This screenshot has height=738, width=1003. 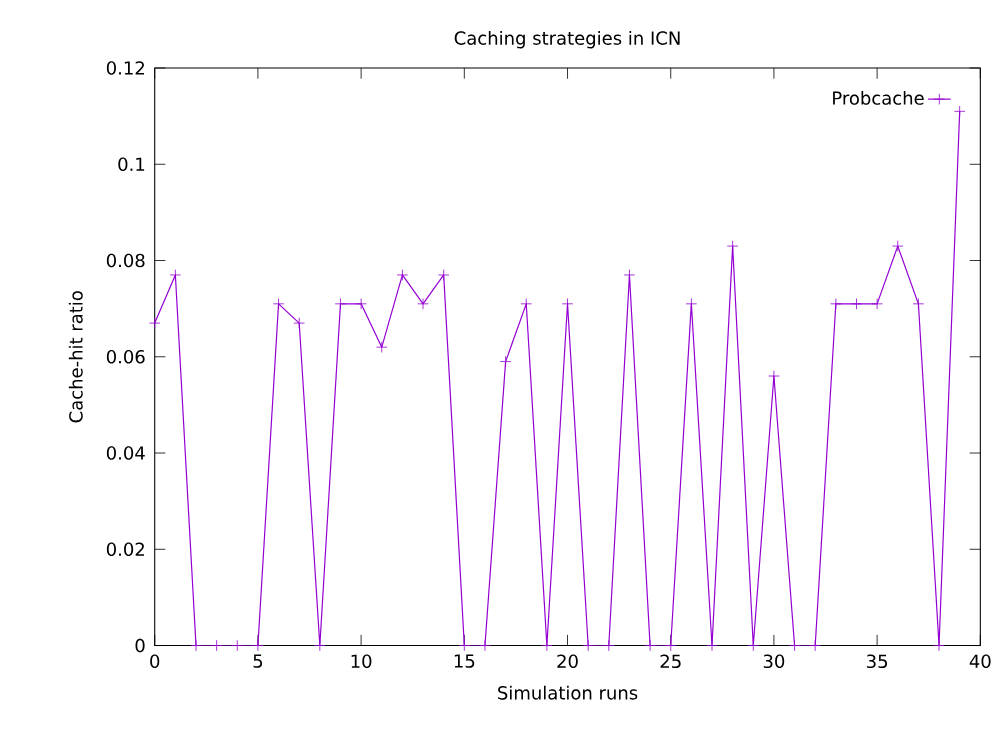 I want to click on x-tick-label: 30, so click(x=774, y=661).